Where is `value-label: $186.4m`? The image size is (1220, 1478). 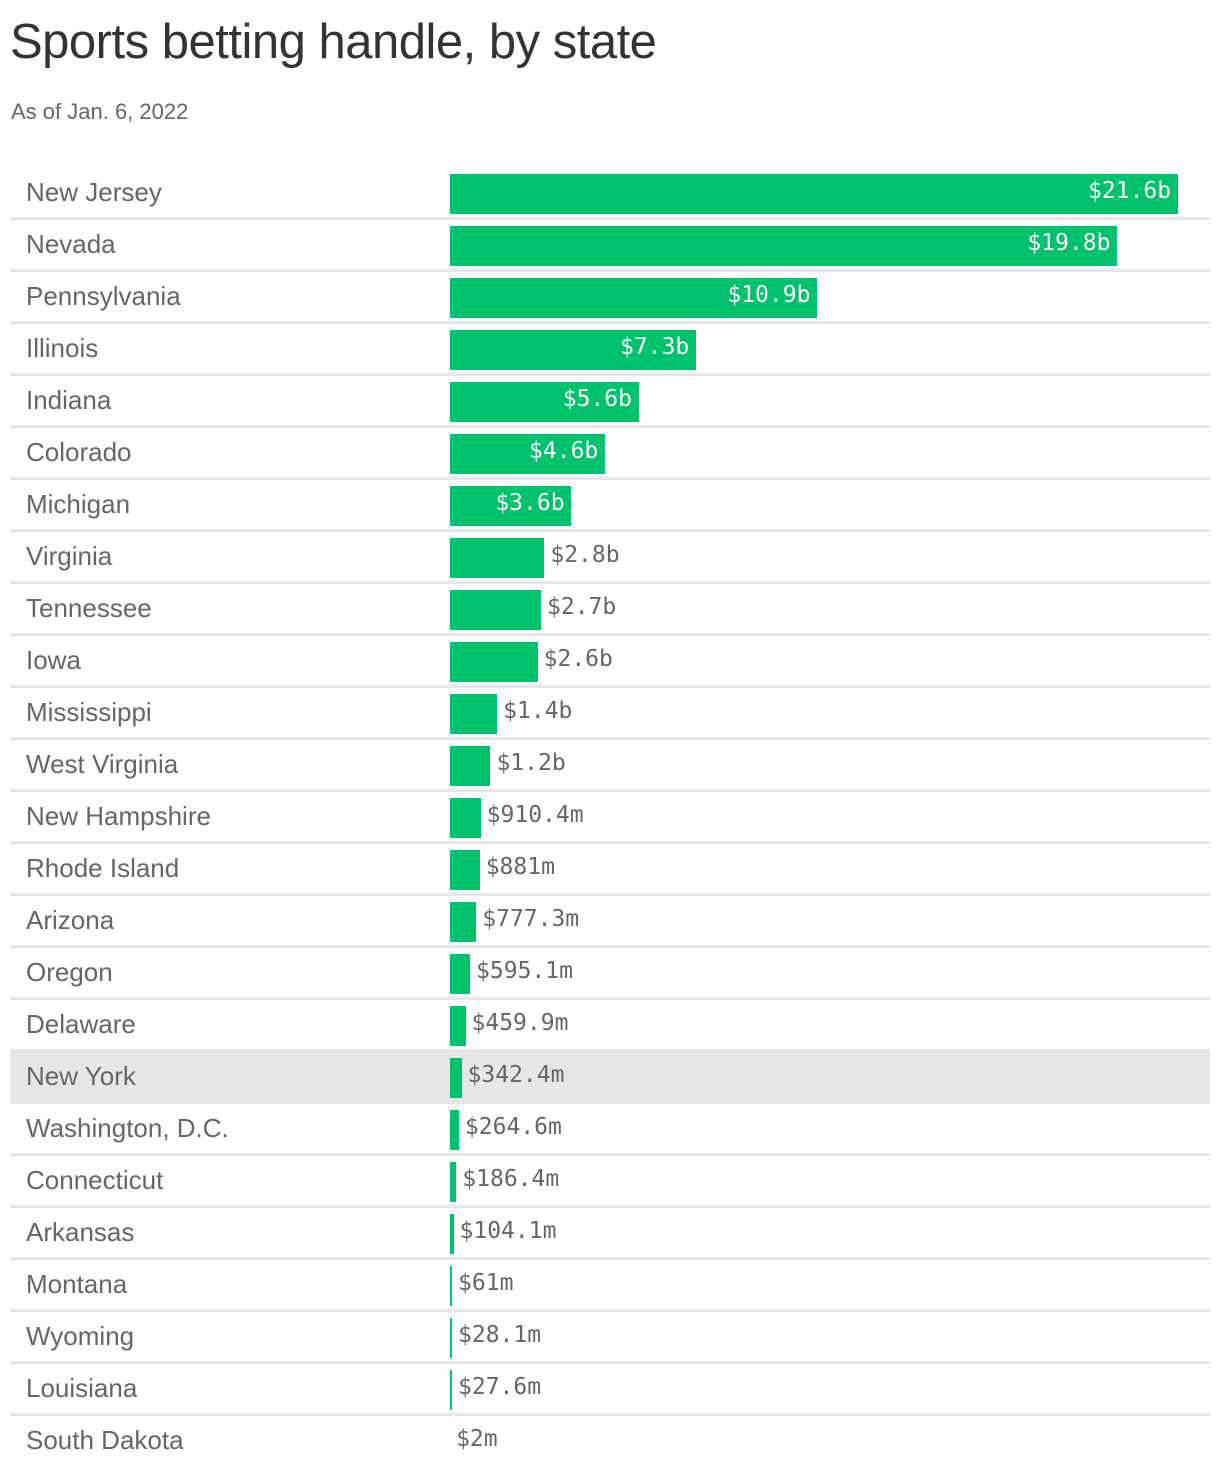
value-label: $186.4m is located at coordinates (511, 1179).